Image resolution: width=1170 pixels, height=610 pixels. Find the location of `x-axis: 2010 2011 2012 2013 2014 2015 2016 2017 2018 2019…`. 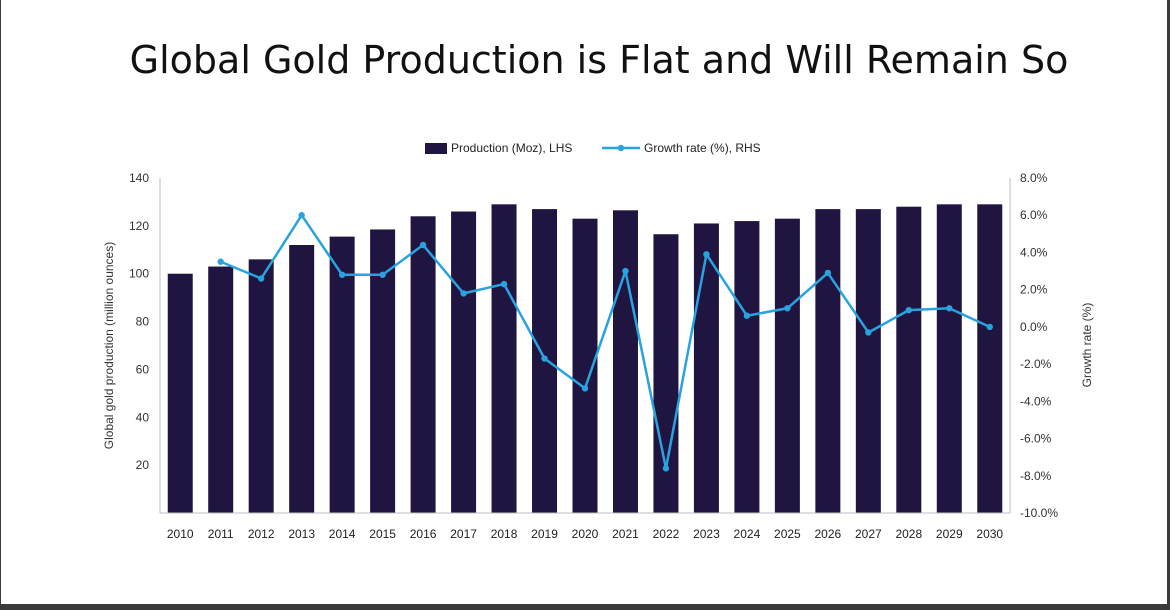

x-axis: 2010 2011 2012 2013 2014 2015 2016 2017 2018 2019… is located at coordinates (585, 526).